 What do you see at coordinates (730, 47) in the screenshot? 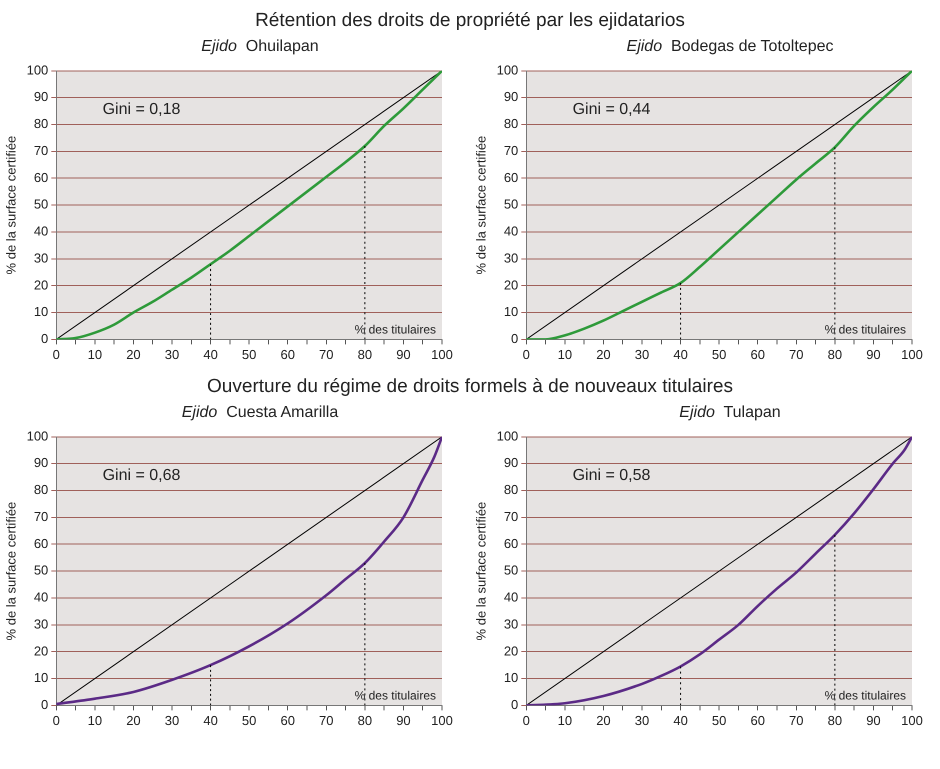
I see `chart-subtitle: Ejido Bodegas de Totoltepec` at bounding box center [730, 47].